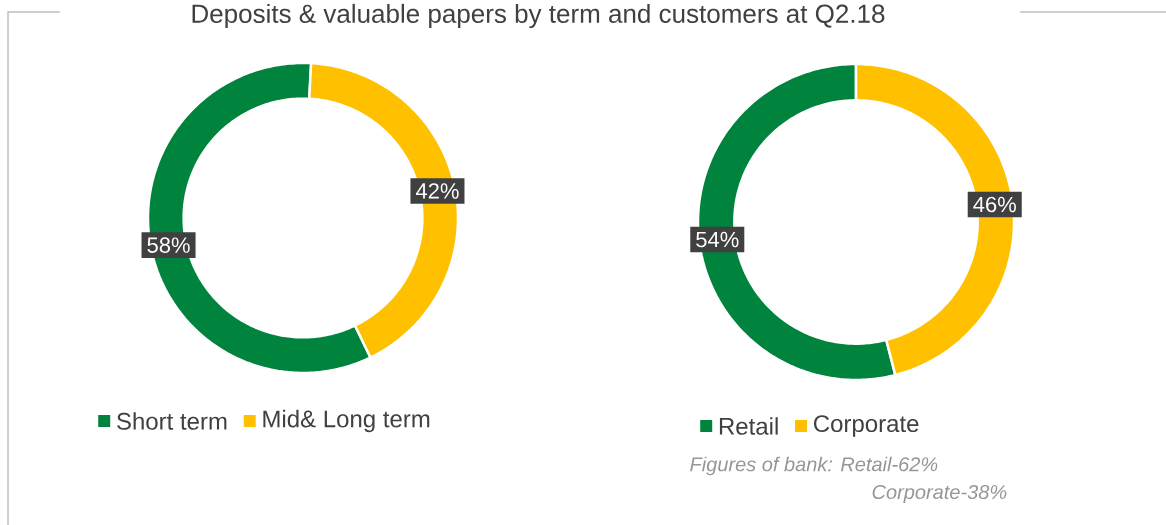  Describe the element at coordinates (994, 204) in the screenshot. I see `data-label: 46%` at that location.